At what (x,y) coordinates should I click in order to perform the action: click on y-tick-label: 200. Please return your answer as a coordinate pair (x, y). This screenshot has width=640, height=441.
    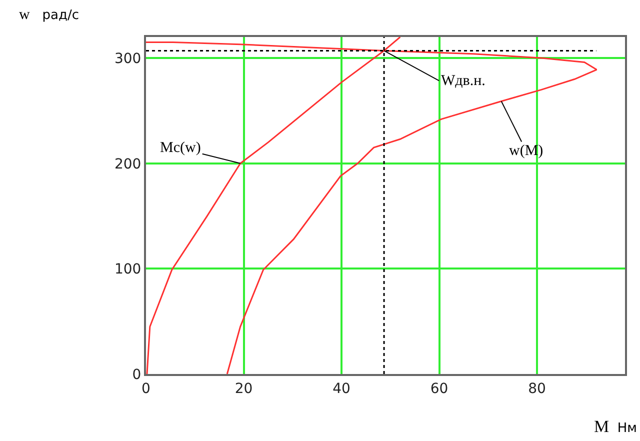
    Looking at the image, I should click on (128, 164).